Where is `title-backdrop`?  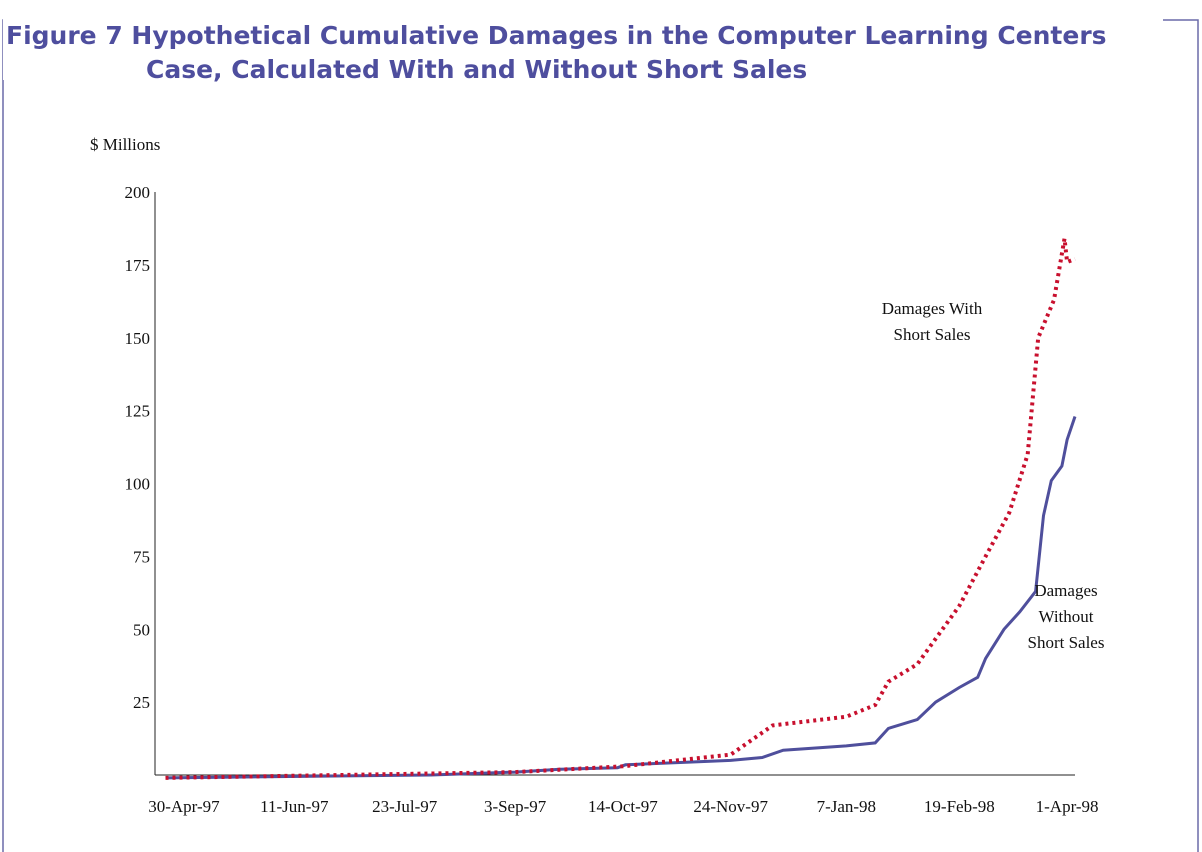
title-backdrop is located at coordinates (583, 49).